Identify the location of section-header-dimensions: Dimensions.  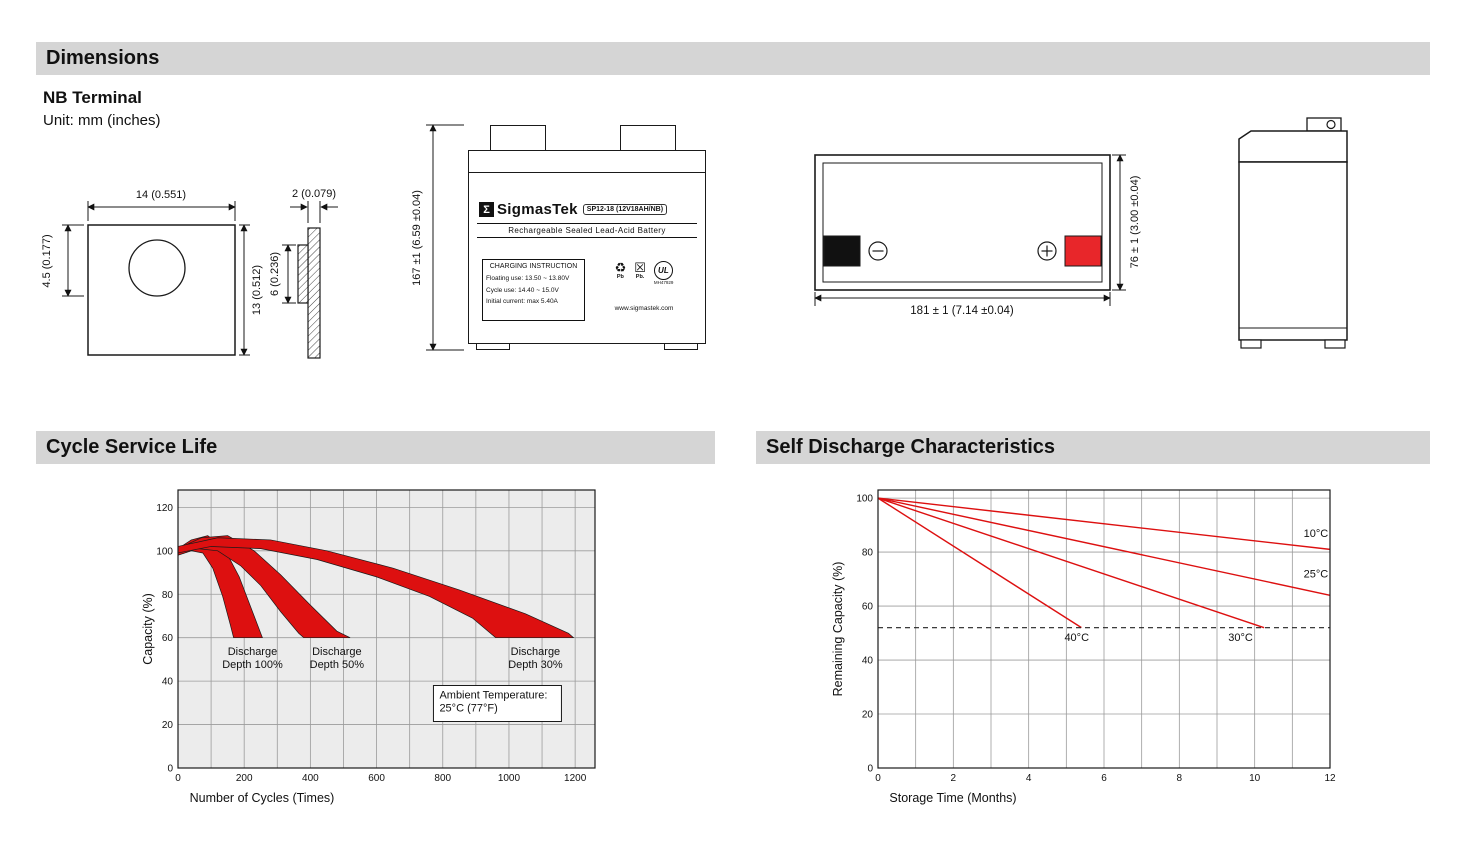
(733, 58).